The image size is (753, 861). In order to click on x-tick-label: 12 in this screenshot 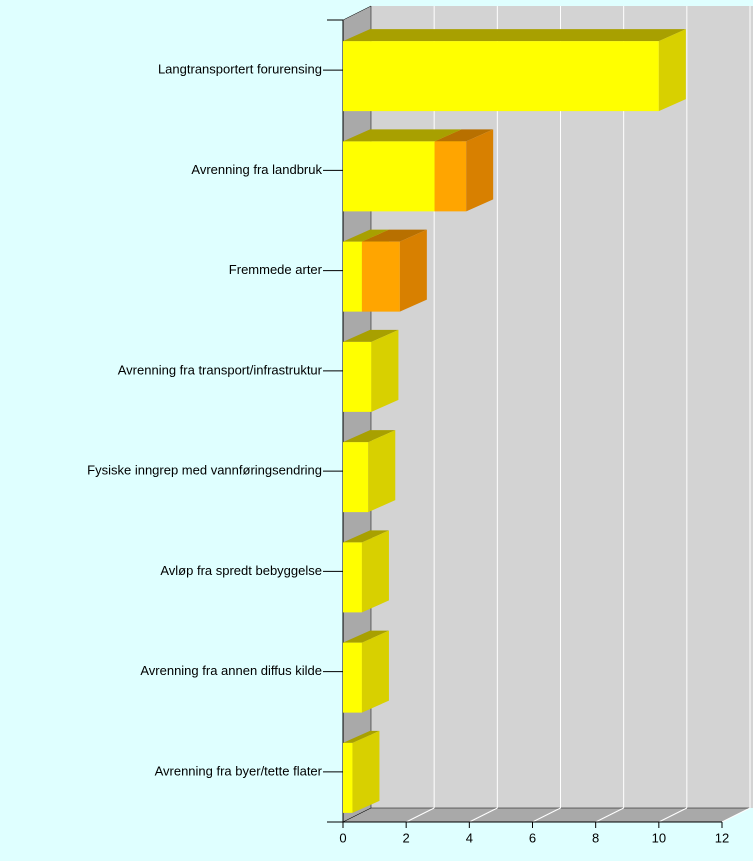, I will do `click(722, 837)`.